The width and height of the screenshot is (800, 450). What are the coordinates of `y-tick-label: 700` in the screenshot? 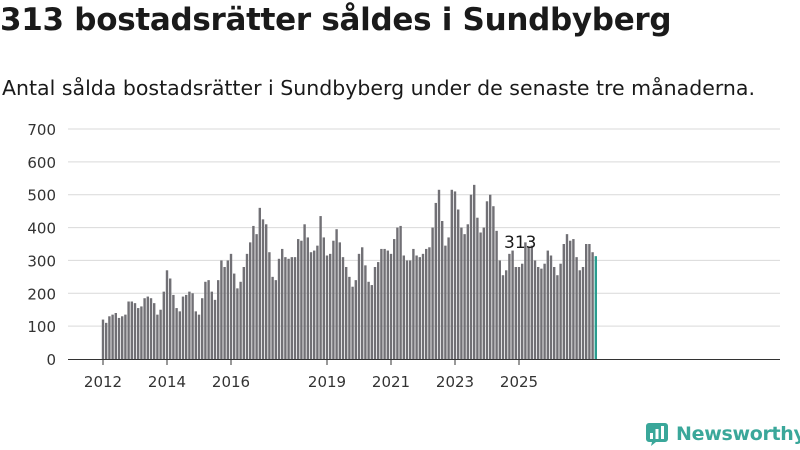 It's located at (41, 130).